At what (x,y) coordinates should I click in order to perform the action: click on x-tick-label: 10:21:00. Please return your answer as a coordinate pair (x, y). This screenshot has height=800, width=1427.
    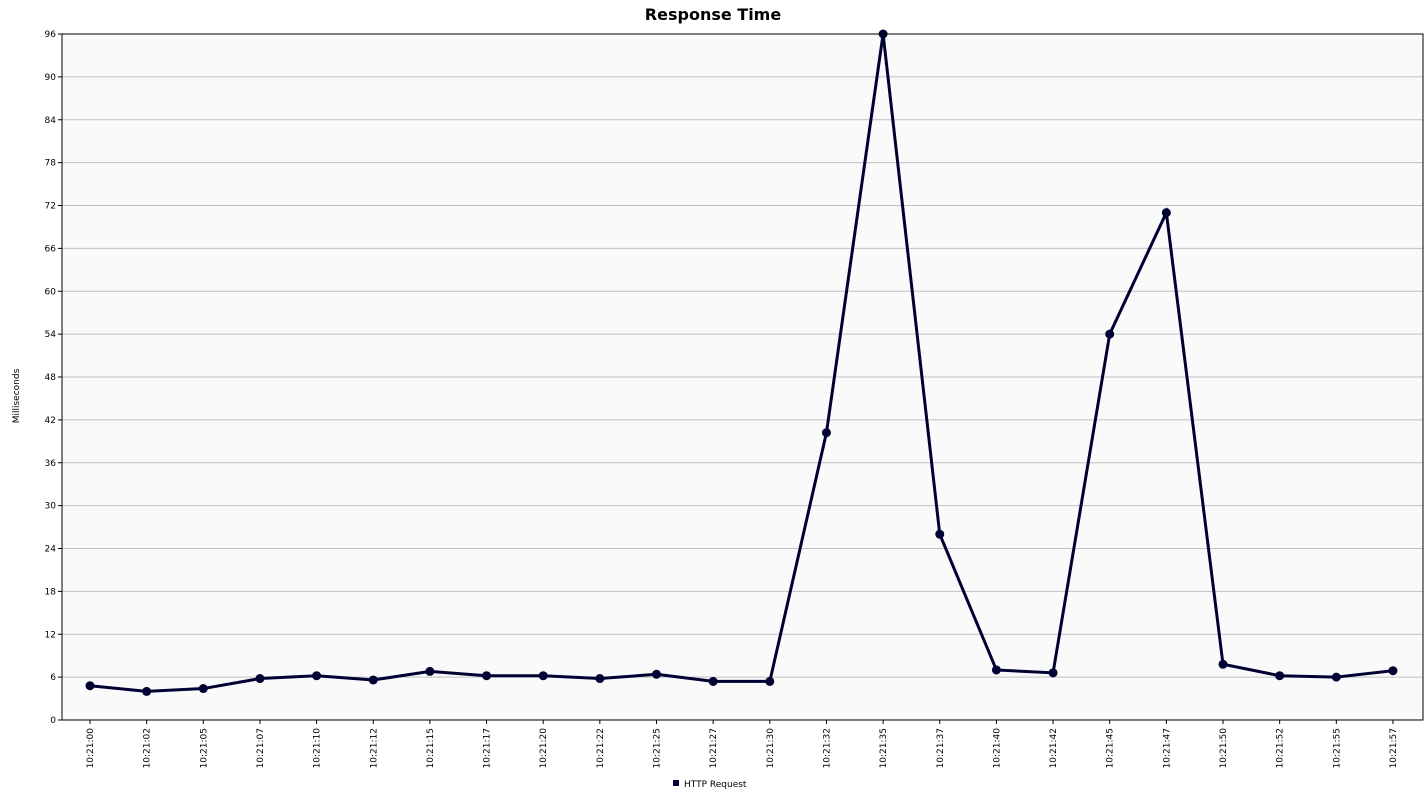
    Looking at the image, I should click on (91, 748).